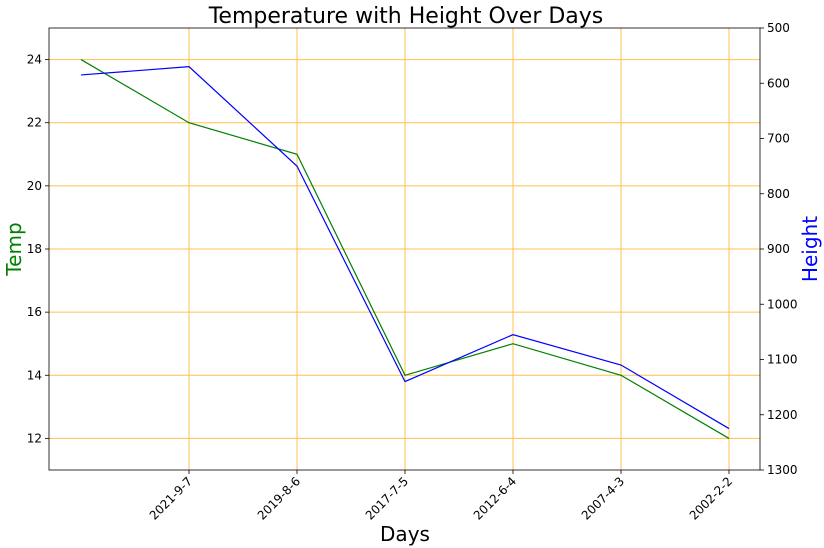 The width and height of the screenshot is (824, 548). What do you see at coordinates (34, 312) in the screenshot?
I see `y-tick-label: 16` at bounding box center [34, 312].